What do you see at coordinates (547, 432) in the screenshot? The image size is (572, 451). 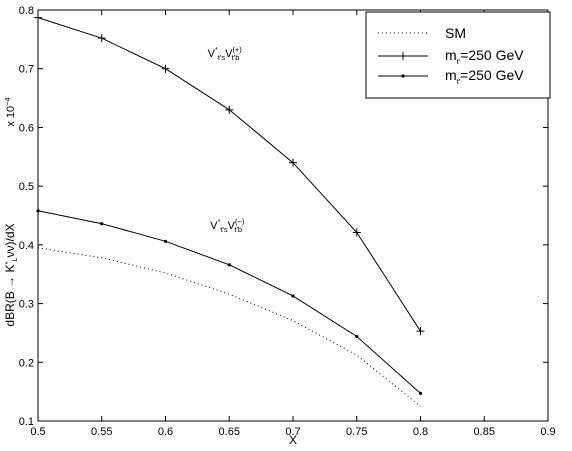 I see `x-tick-label: 0.9` at bounding box center [547, 432].